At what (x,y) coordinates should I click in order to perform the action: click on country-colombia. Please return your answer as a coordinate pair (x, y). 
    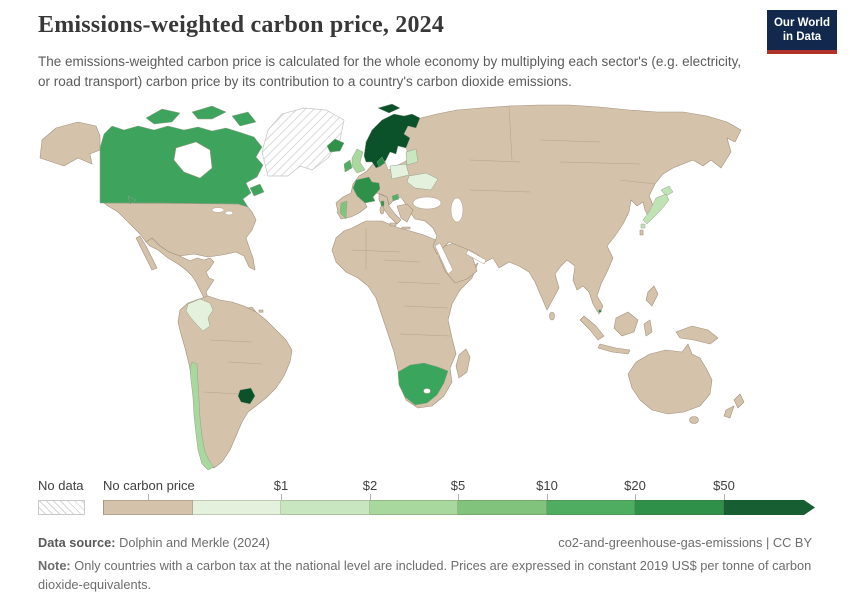
    Looking at the image, I should click on (199, 315).